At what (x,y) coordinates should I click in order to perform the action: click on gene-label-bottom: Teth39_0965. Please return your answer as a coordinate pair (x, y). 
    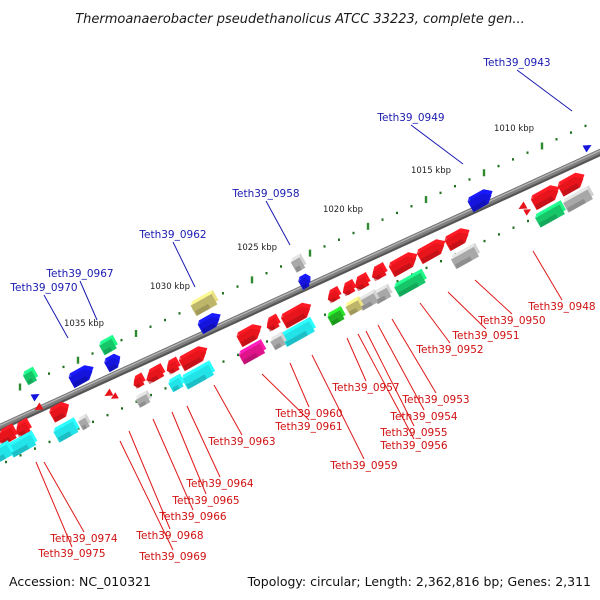
    Looking at the image, I should click on (205, 501).